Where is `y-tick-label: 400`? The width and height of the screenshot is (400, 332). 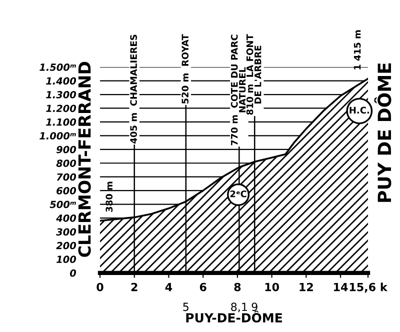
y-tick-label: 400 is located at coordinates (66, 218).